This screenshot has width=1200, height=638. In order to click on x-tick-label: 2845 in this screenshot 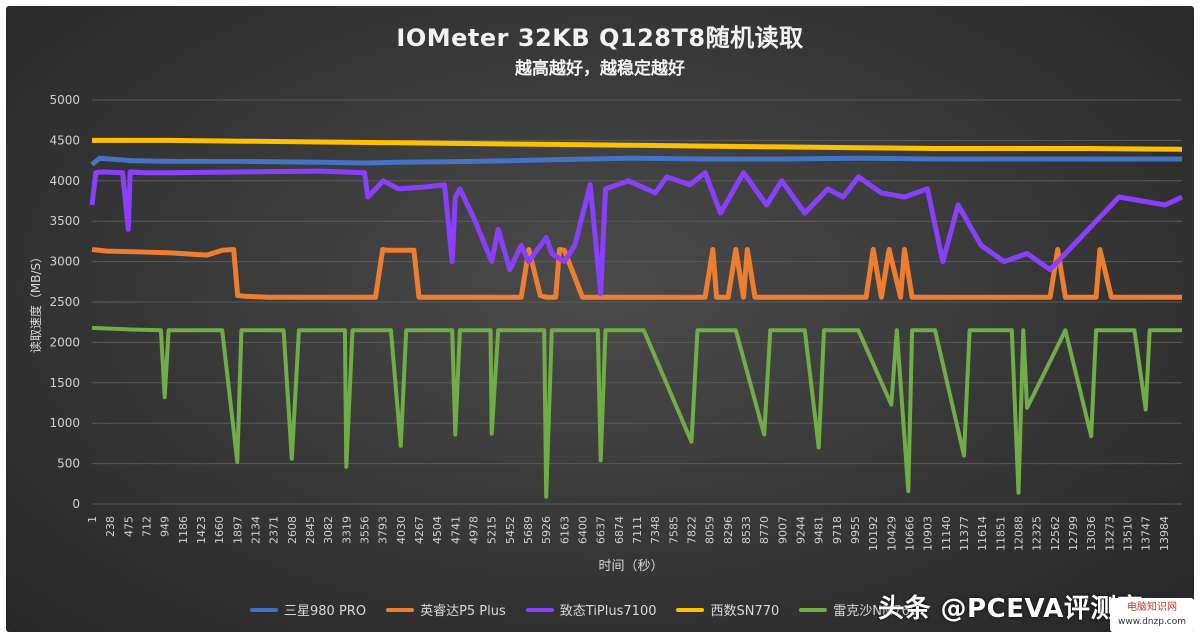, I will do `click(310, 530)`.